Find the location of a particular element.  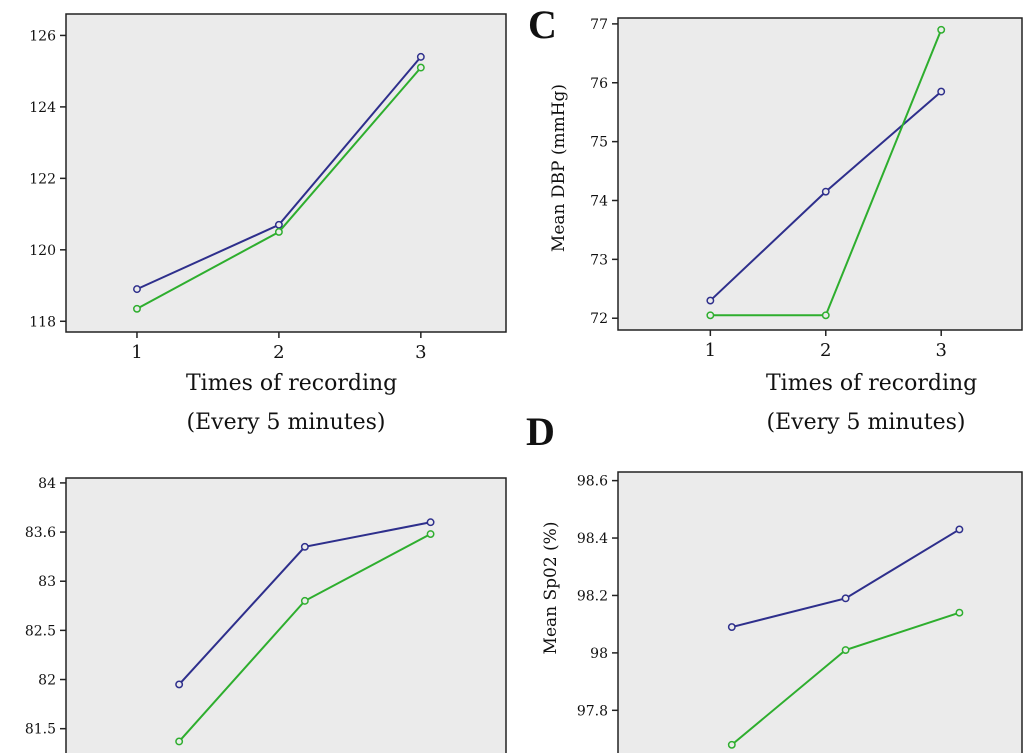

chart-c-xlabel: Times of recording is located at coordinates (872, 383).